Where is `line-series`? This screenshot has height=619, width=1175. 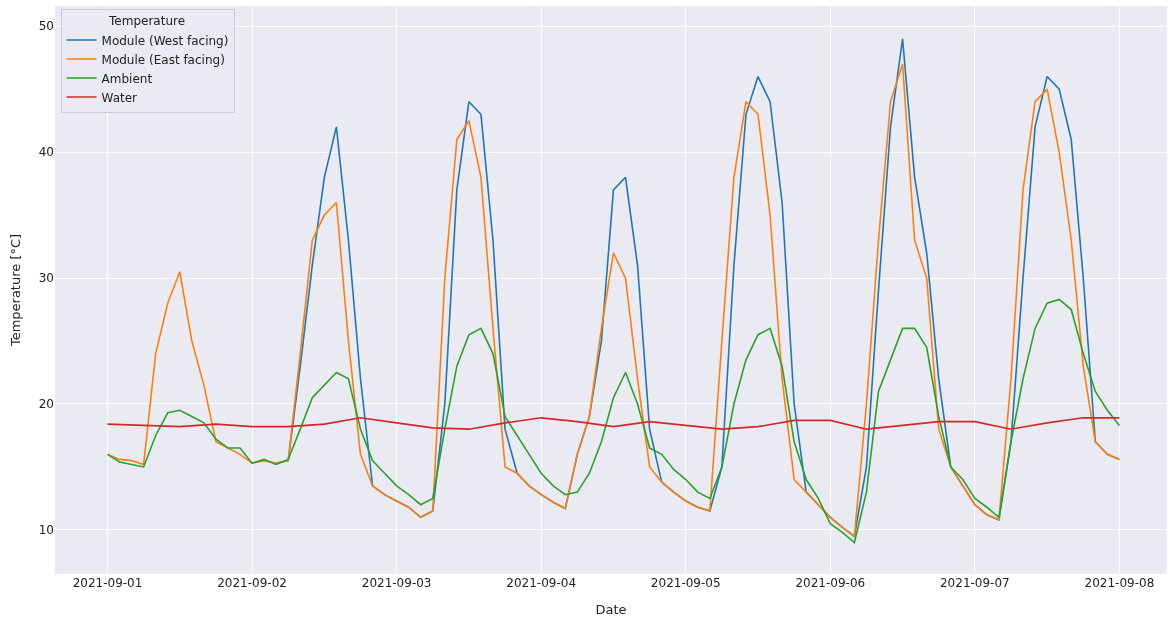
line-series is located at coordinates (613, 423).